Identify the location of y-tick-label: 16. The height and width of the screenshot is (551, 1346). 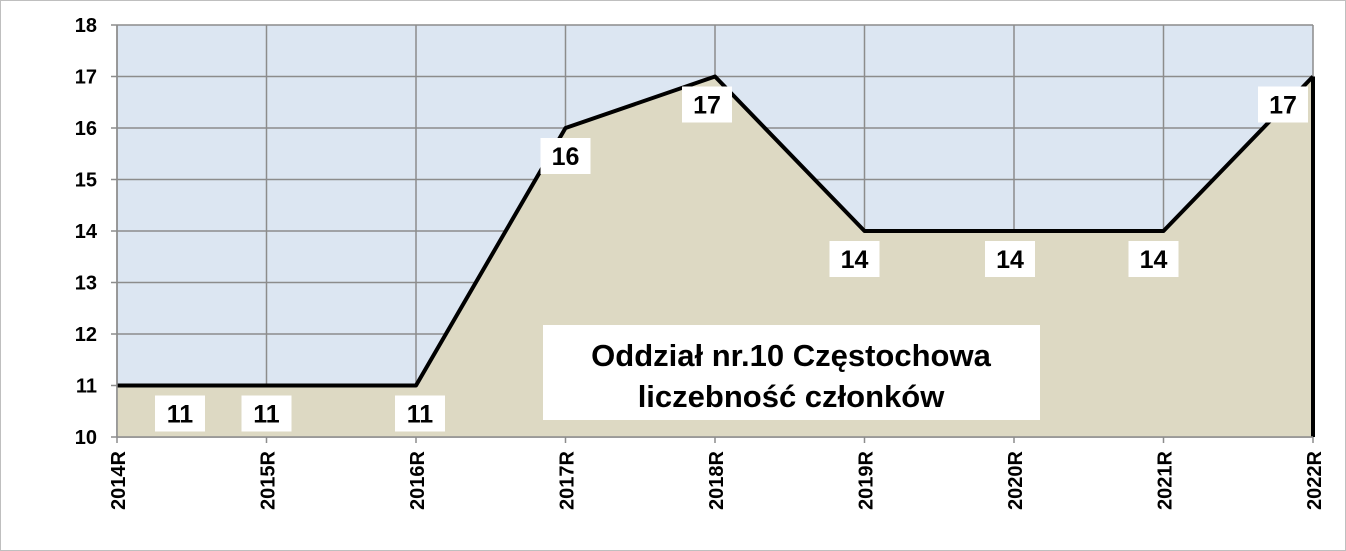
(86, 129).